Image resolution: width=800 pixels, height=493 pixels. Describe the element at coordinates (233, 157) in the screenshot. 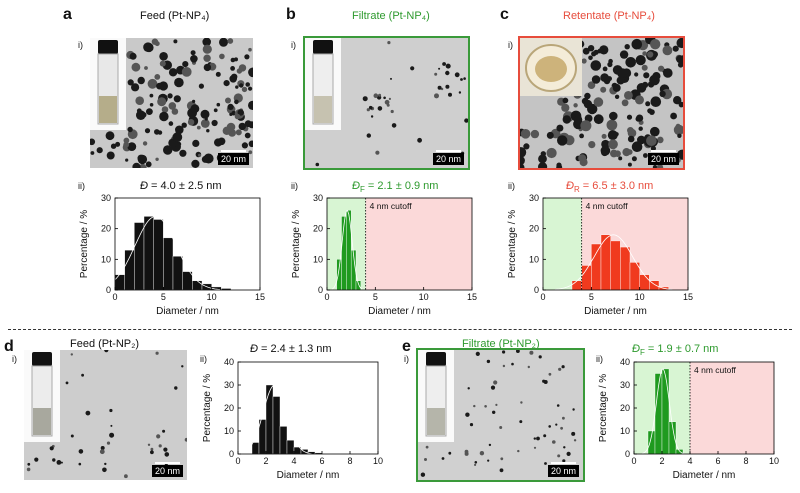

I see `panel-a-scale-bar: 20 nm` at that location.